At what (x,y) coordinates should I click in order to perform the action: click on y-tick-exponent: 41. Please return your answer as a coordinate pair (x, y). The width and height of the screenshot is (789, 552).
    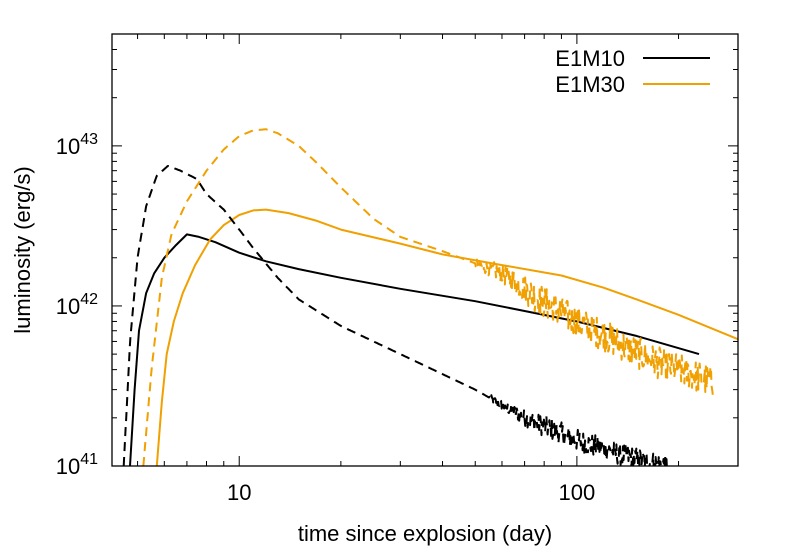
    Looking at the image, I should click on (89, 459).